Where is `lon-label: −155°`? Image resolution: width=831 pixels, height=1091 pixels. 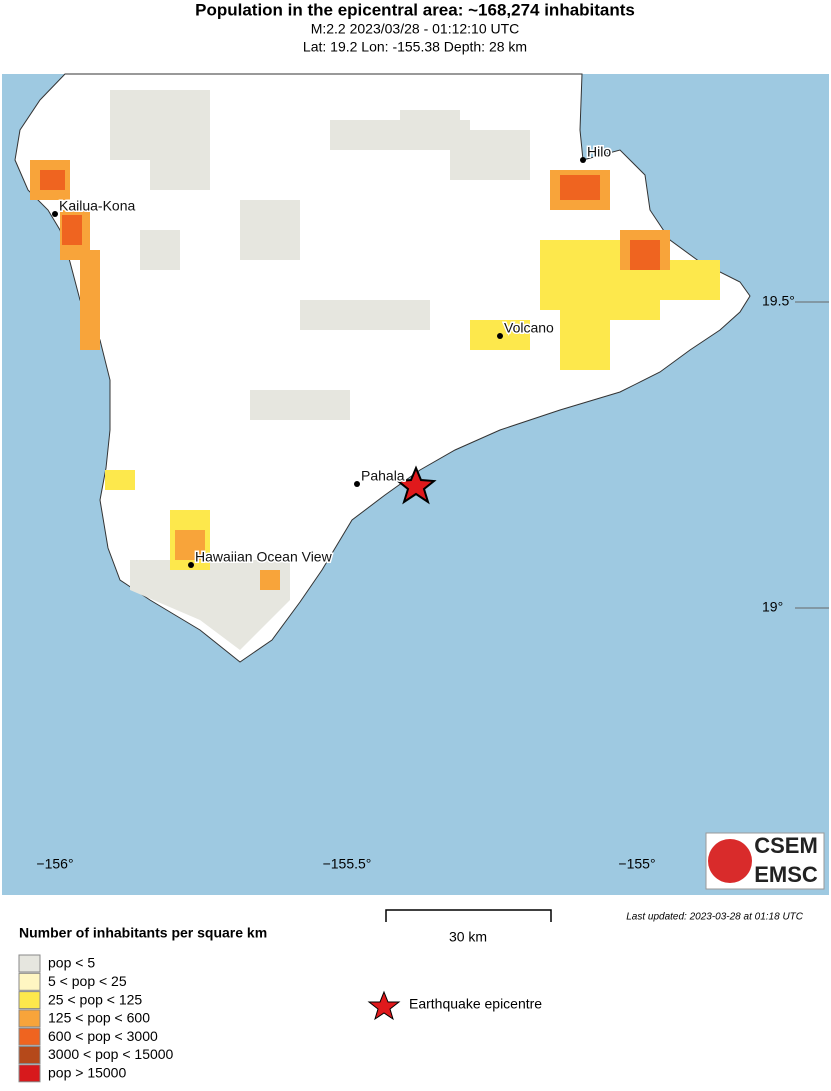
lon-label: −155° is located at coordinates (636, 864).